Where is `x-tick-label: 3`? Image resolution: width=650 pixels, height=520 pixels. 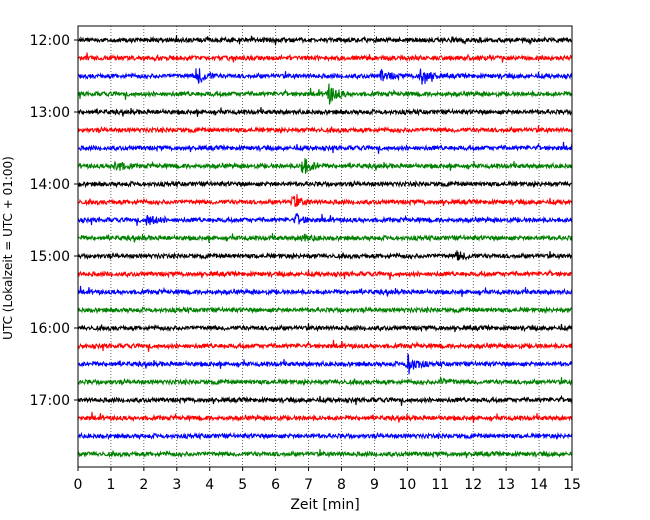 x-tick-label: 3 is located at coordinates (176, 485).